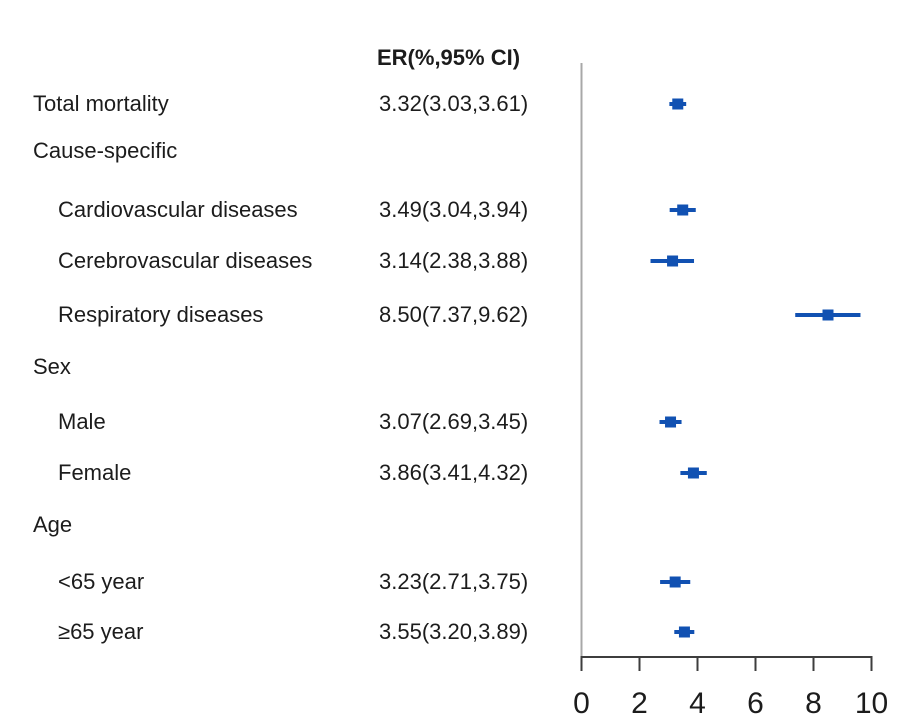 The width and height of the screenshot is (901, 725). What do you see at coordinates (454, 631) in the screenshot?
I see `er-value: 3.55(3.20,3.89)` at bounding box center [454, 631].